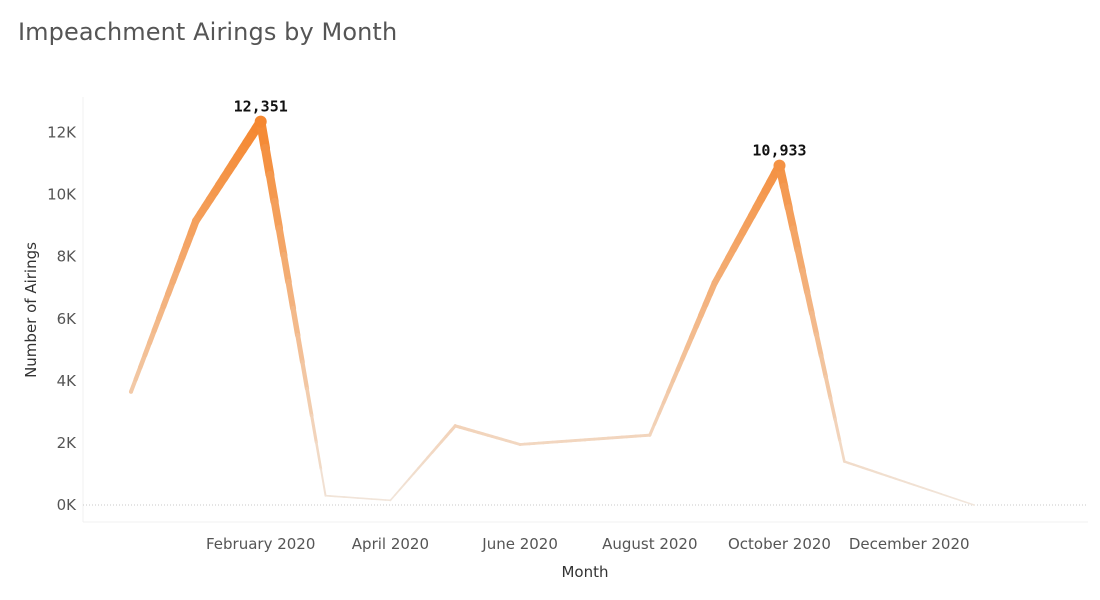  What do you see at coordinates (67, 257) in the screenshot?
I see `y-tick-label: 8K` at bounding box center [67, 257].